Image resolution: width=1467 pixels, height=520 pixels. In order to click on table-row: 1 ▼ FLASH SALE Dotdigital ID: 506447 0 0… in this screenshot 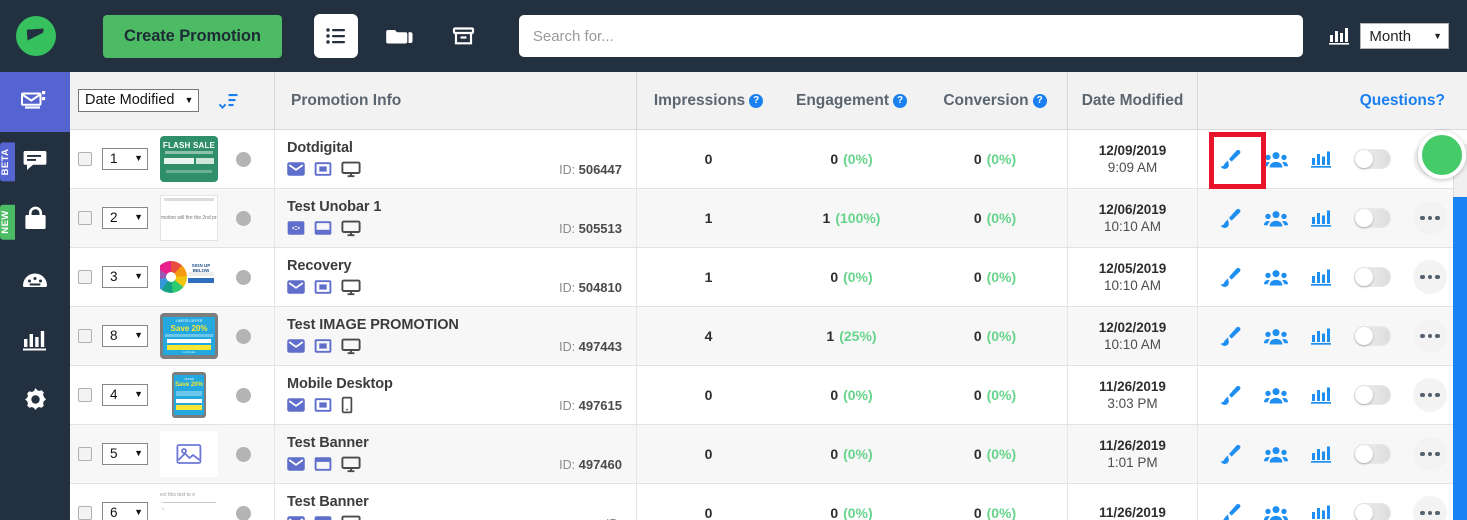, I will do `click(768, 159)`.